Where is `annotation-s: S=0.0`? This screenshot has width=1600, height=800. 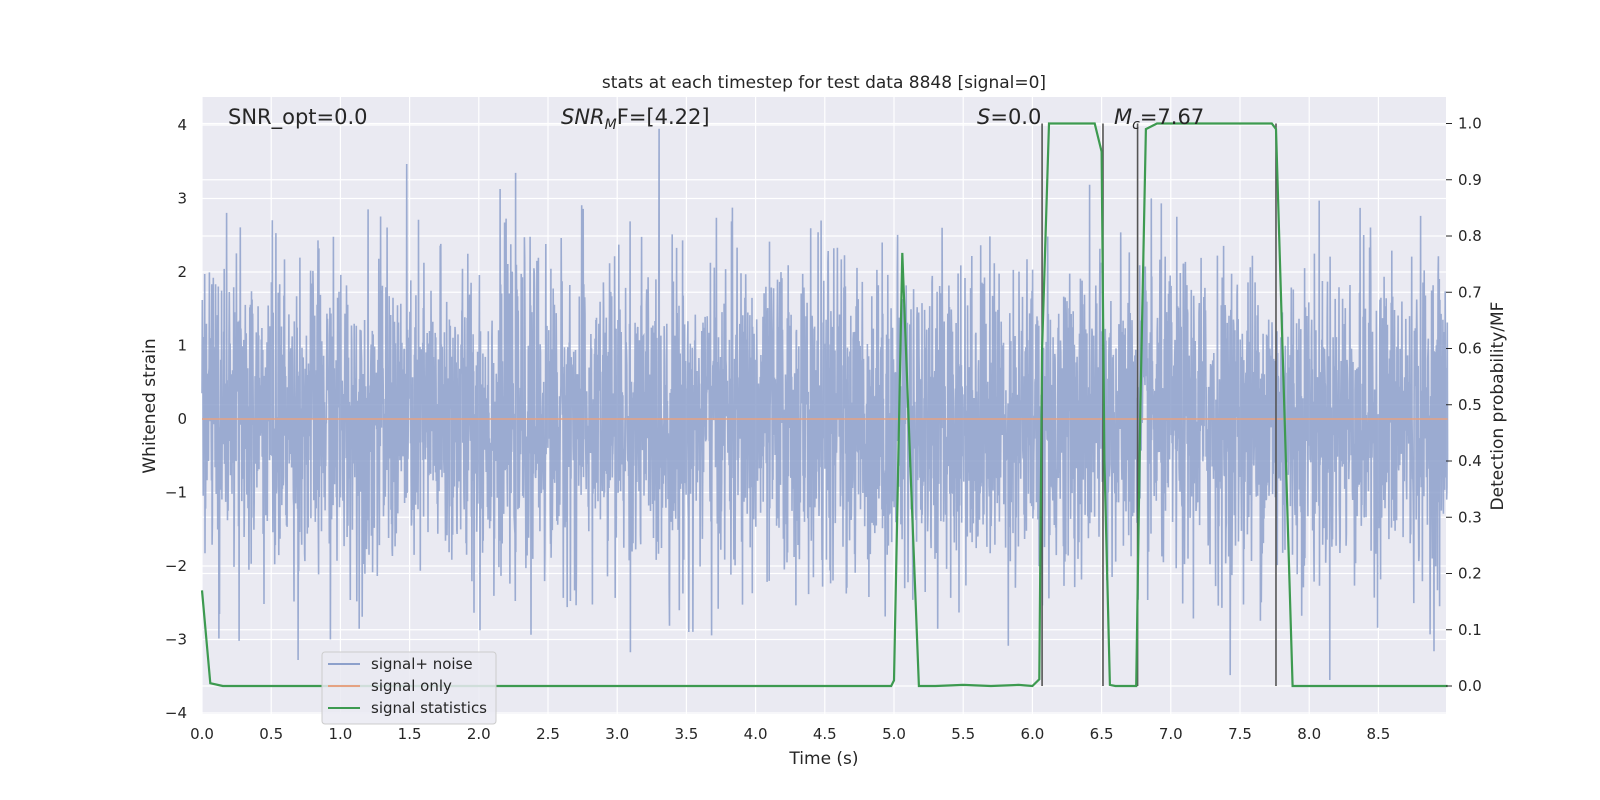
annotation-s: S=0.0 is located at coordinates (1009, 117).